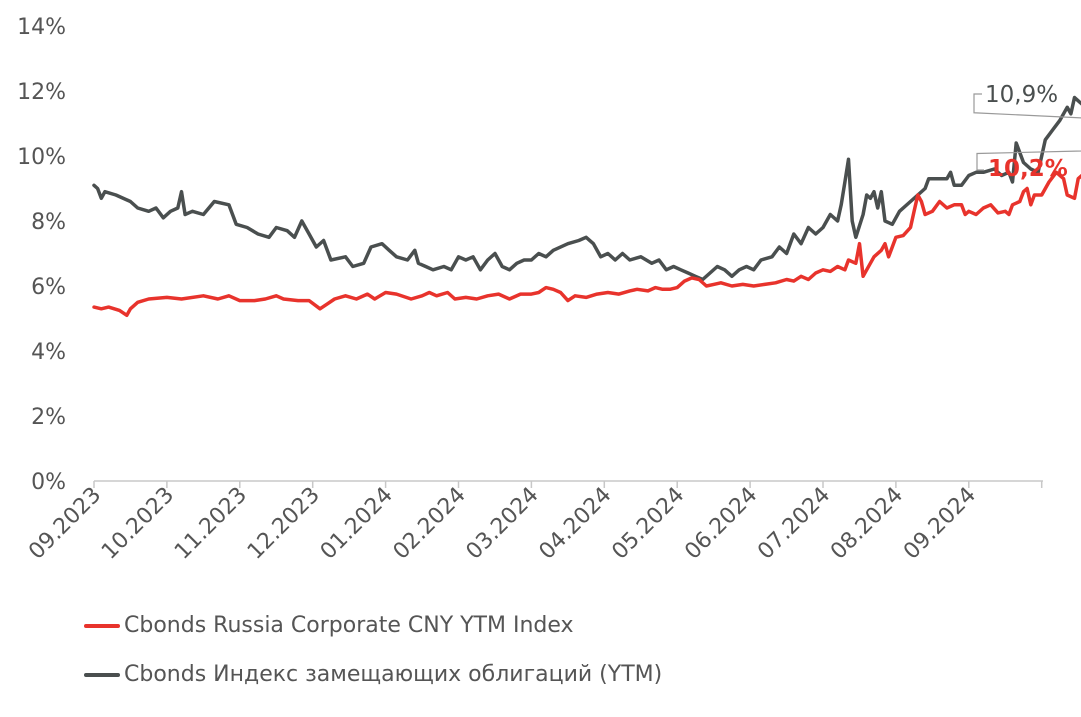 The height and width of the screenshot is (717, 1081). I want to click on legend-label-cny-index: Cbonds Russia Corporate CNY YTM Index, so click(349, 625).